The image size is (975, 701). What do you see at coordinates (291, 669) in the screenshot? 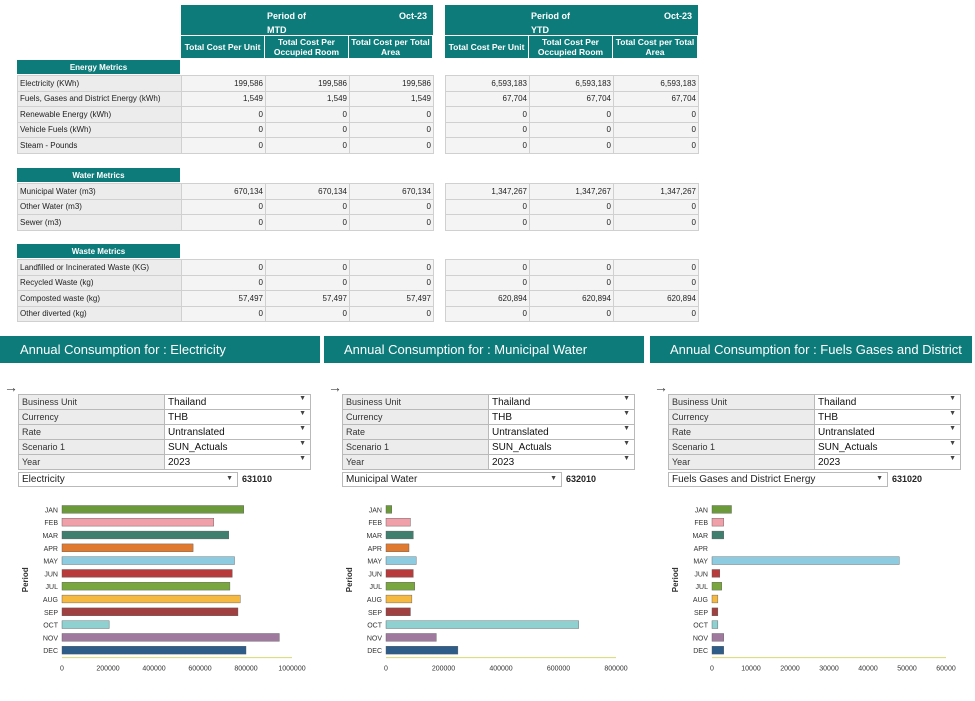
I see `x-tick-label: 1000000` at bounding box center [291, 669].